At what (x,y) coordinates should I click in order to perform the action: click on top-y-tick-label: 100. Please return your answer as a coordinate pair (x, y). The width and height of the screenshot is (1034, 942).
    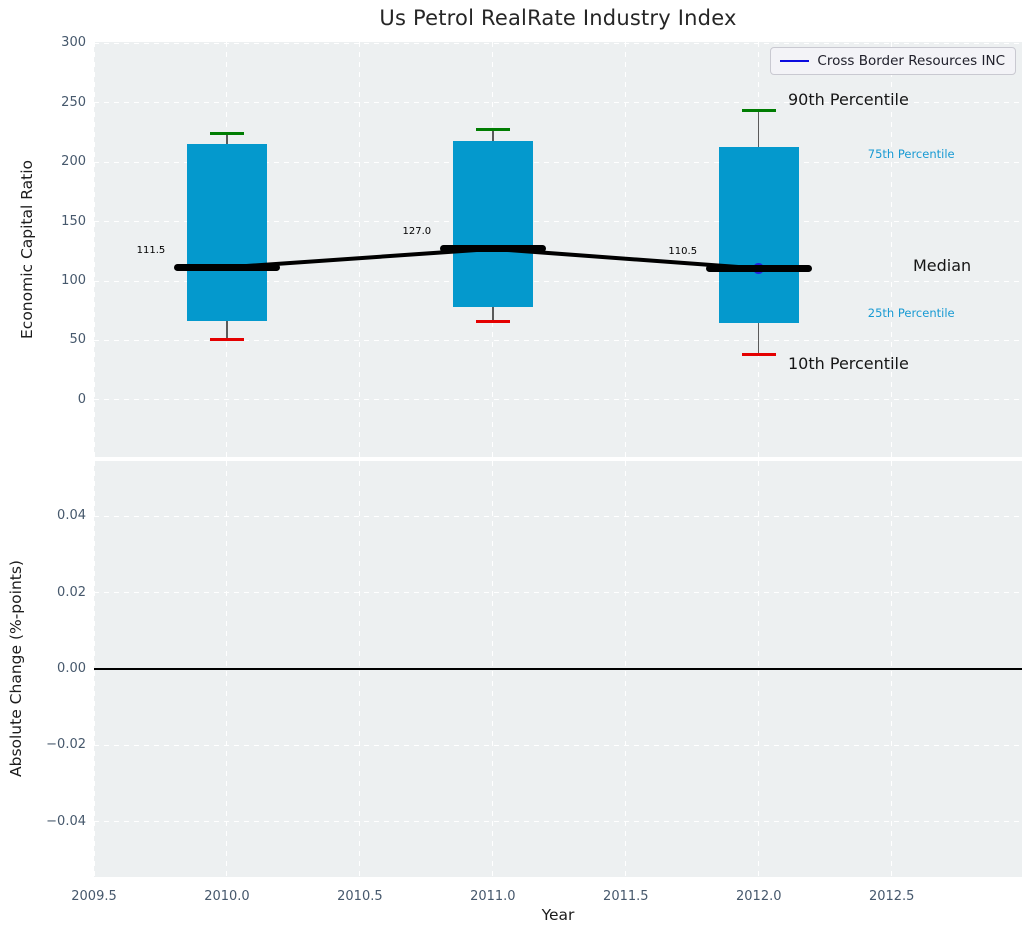
    Looking at the image, I should click on (73, 280).